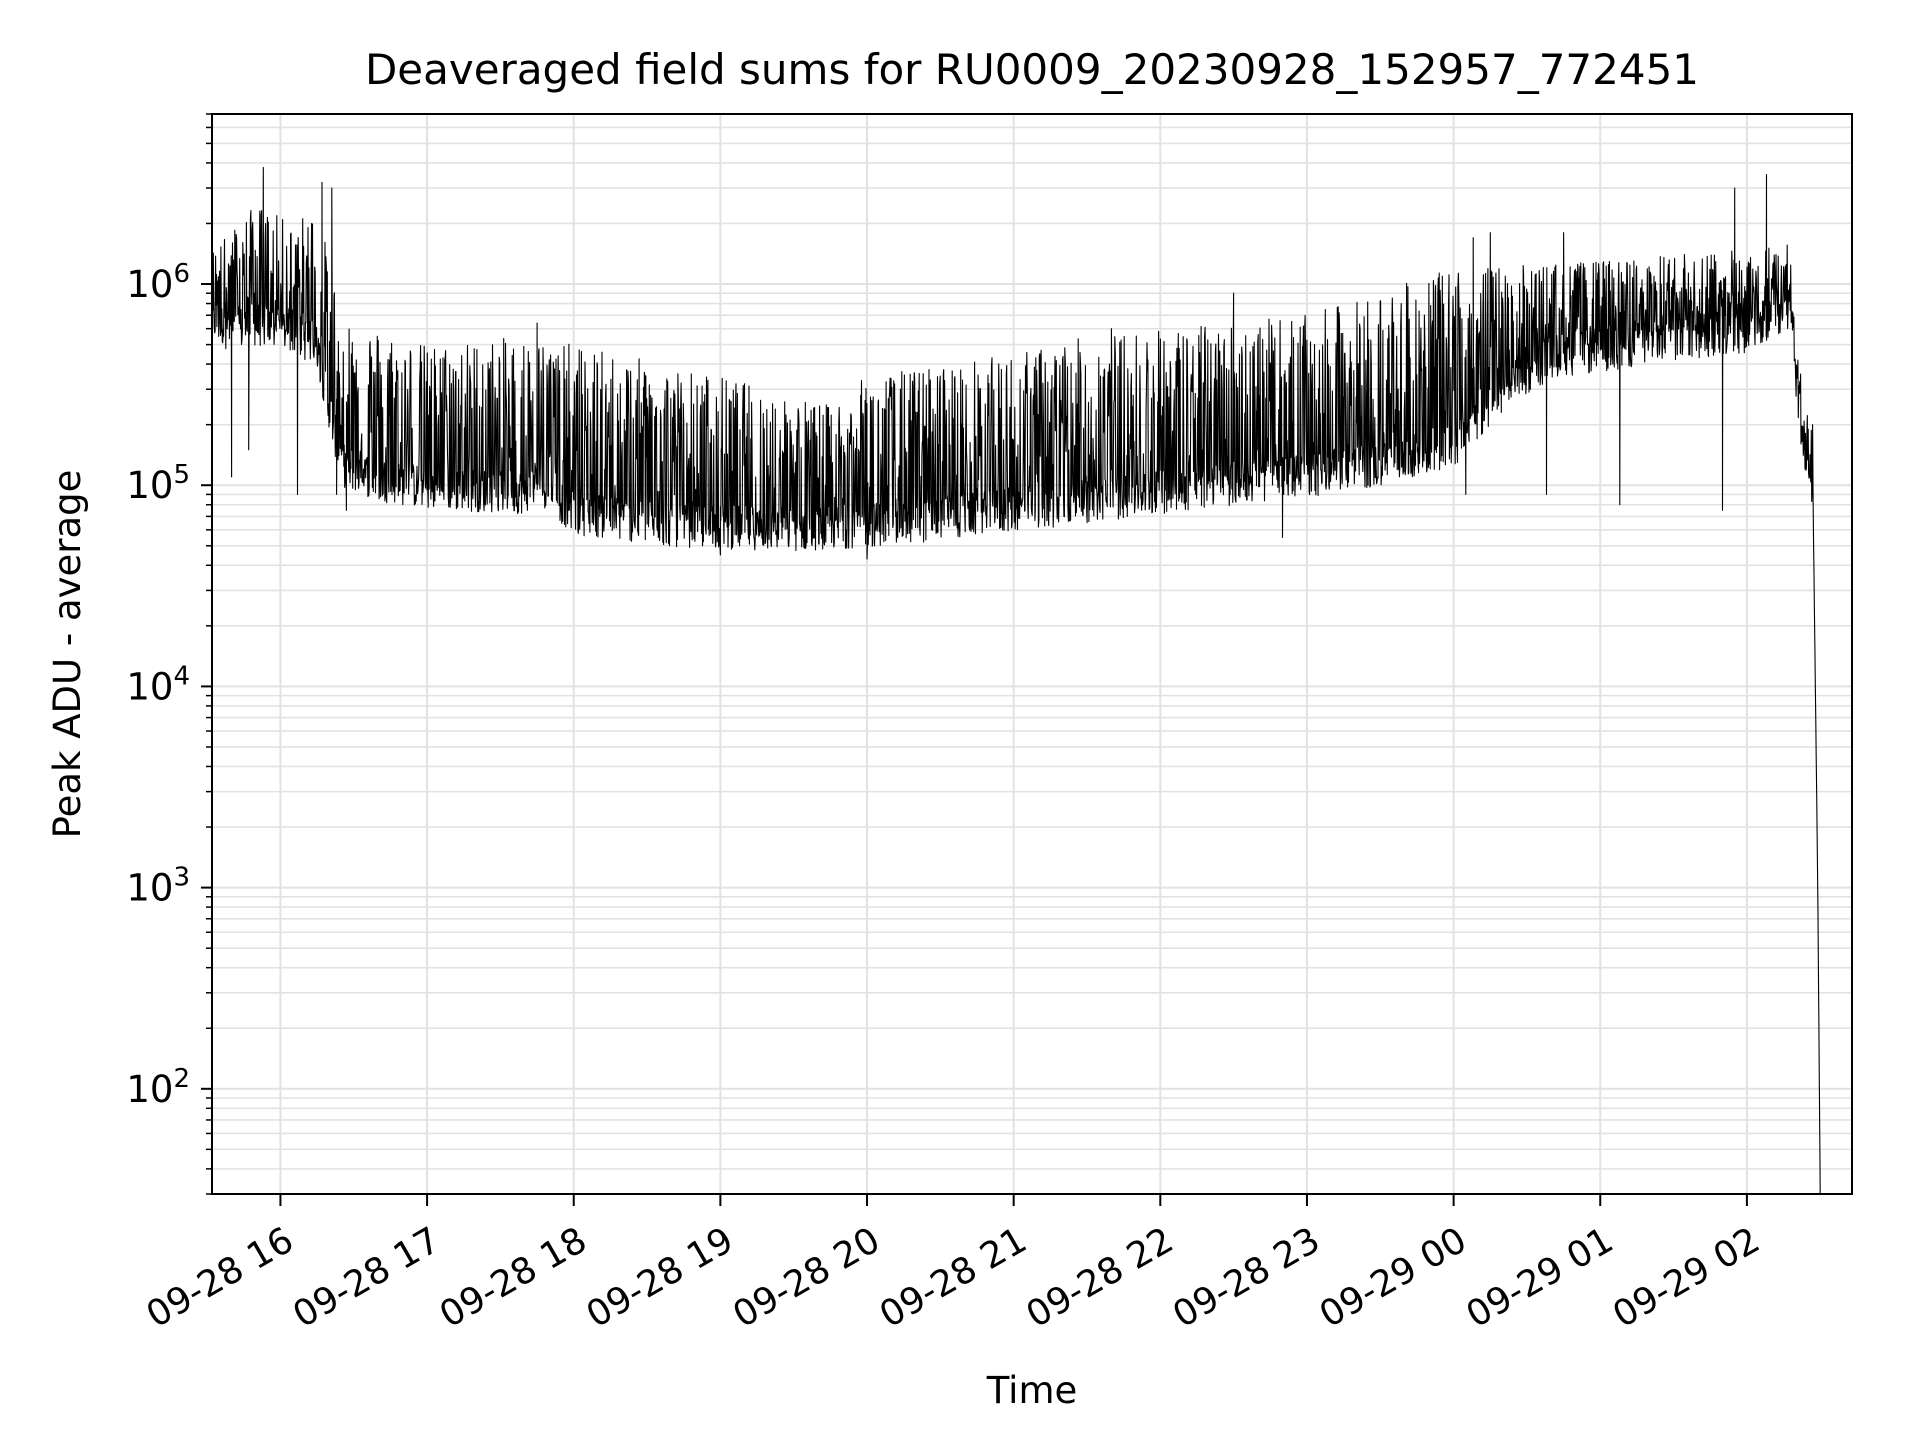 The height and width of the screenshot is (1440, 1920). Describe the element at coordinates (169, 654) in the screenshot. I see `y-axis: 102 103 104 105 106` at that location.